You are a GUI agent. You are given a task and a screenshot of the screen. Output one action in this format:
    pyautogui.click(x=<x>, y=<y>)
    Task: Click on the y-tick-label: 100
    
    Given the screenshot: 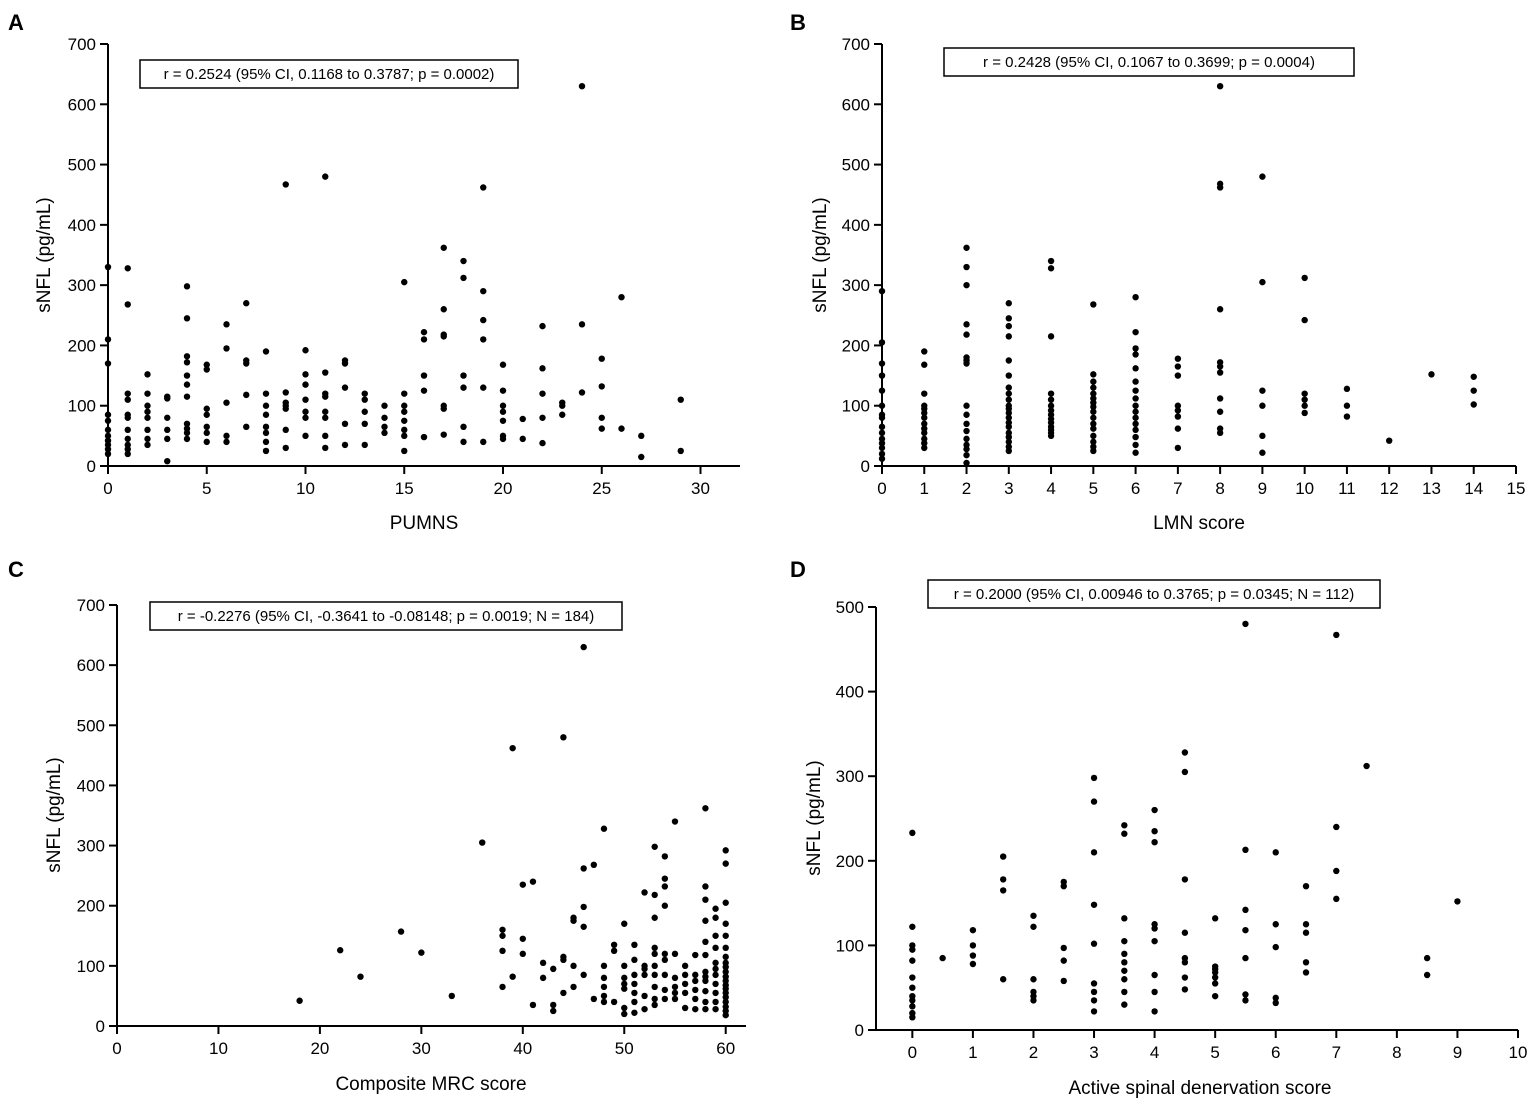 What is the action you would take?
    pyautogui.click(x=850, y=945)
    